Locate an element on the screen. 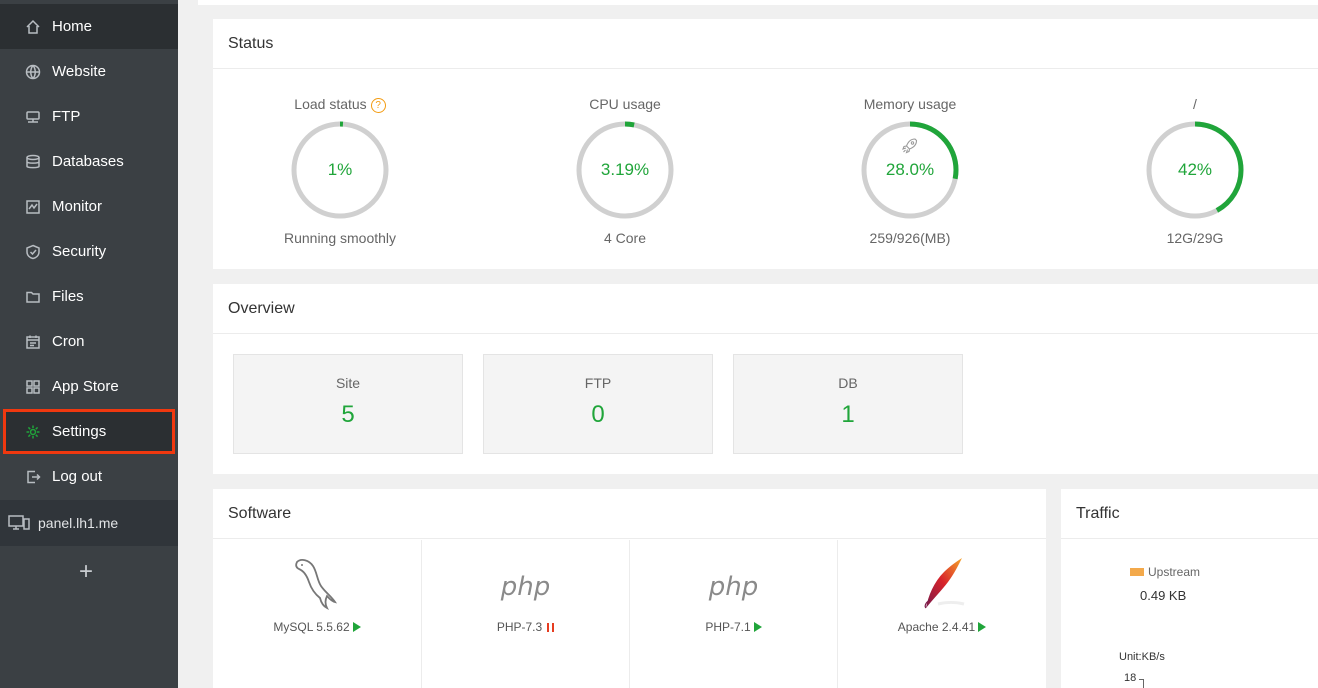  gauge-sub: Running smoothly is located at coordinates (340, 238).